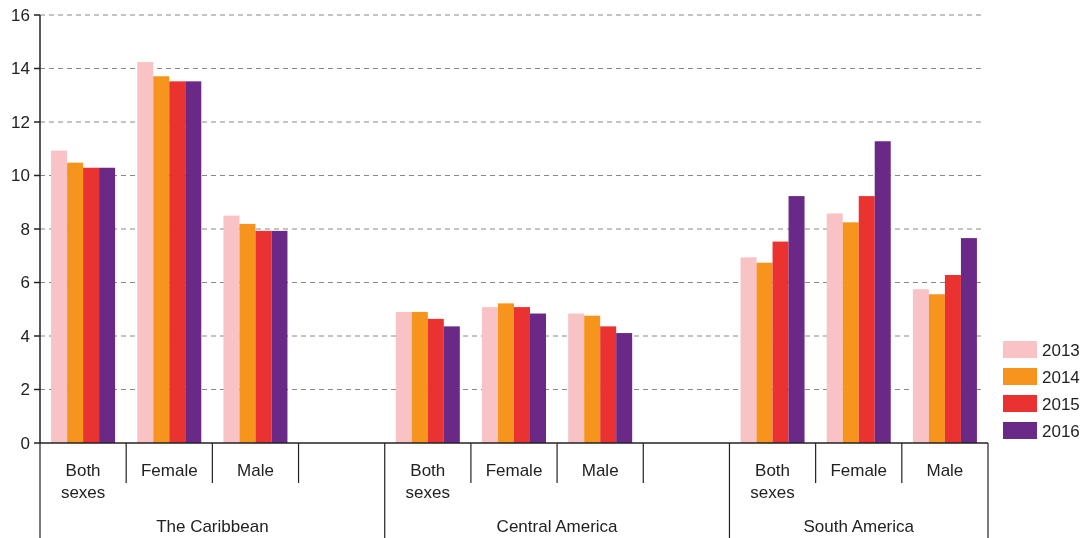  I want to click on y-tick-label: 14, so click(20, 69).